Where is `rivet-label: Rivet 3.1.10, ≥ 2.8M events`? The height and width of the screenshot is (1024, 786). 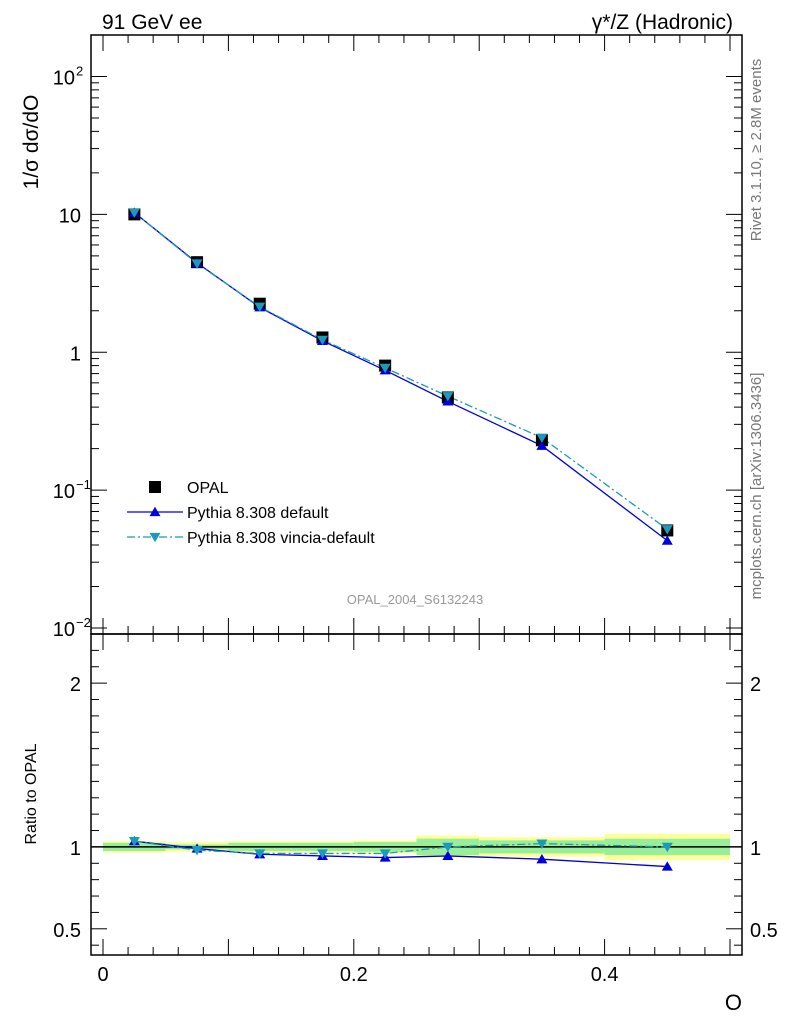 rivet-label: Rivet 3.1.10, ≥ 2.8M events is located at coordinates (756, 150).